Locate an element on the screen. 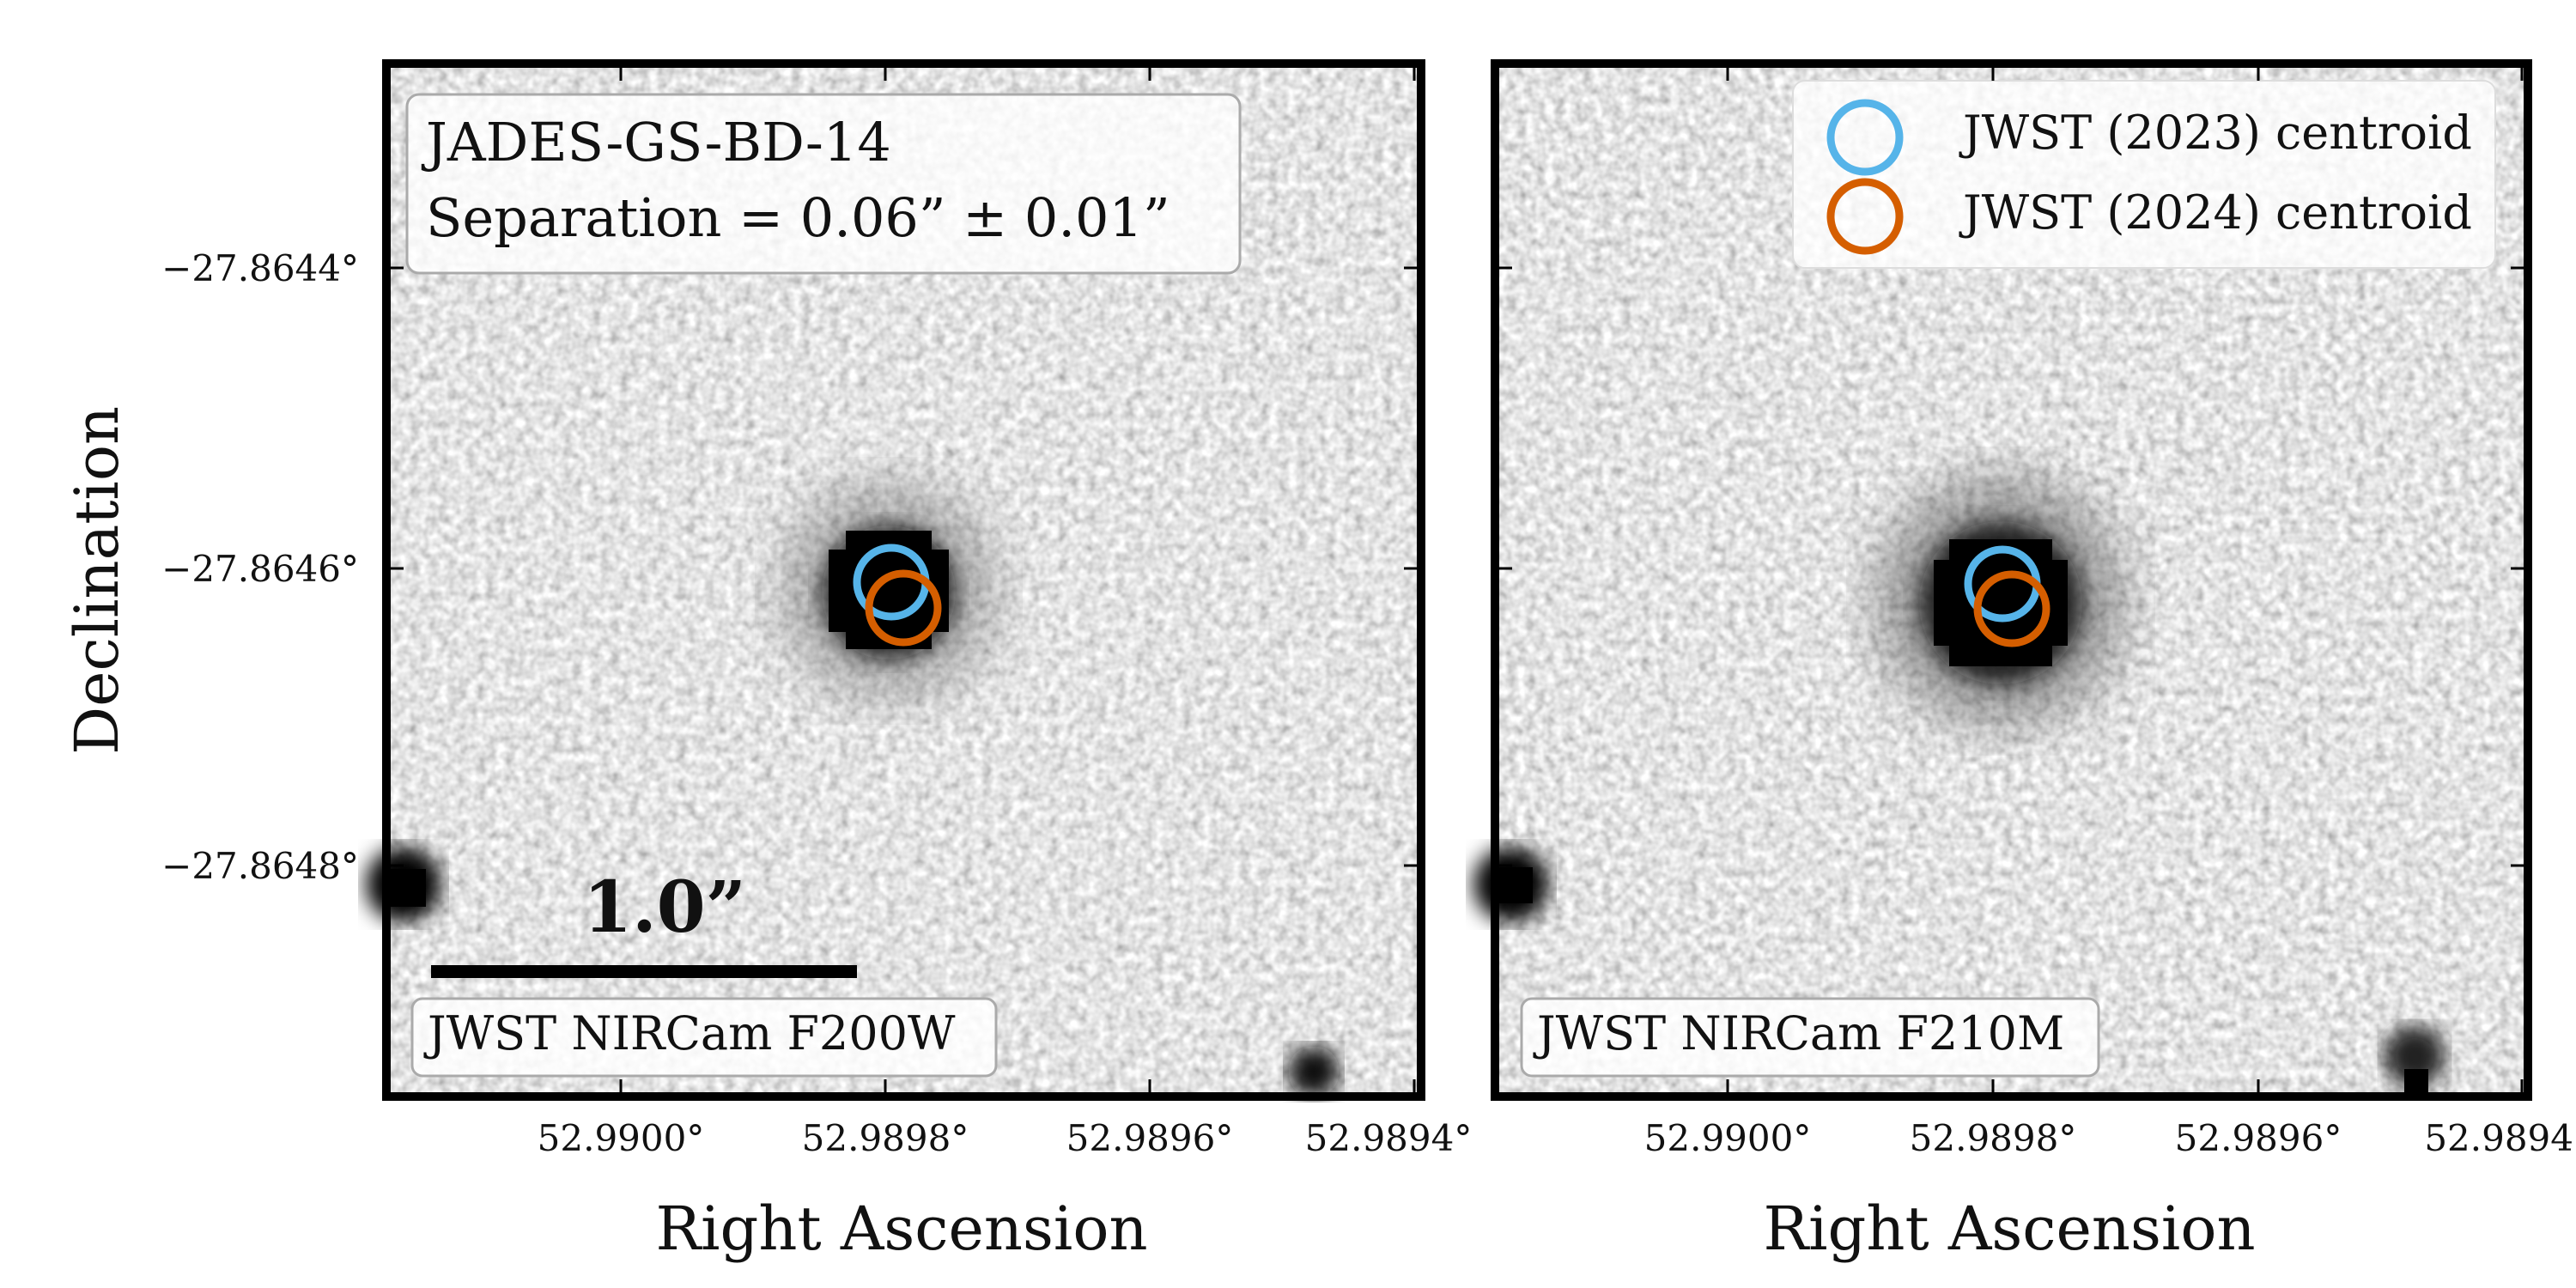  legend-2024-label: JWST (2024) centroid is located at coordinates (2215, 213).